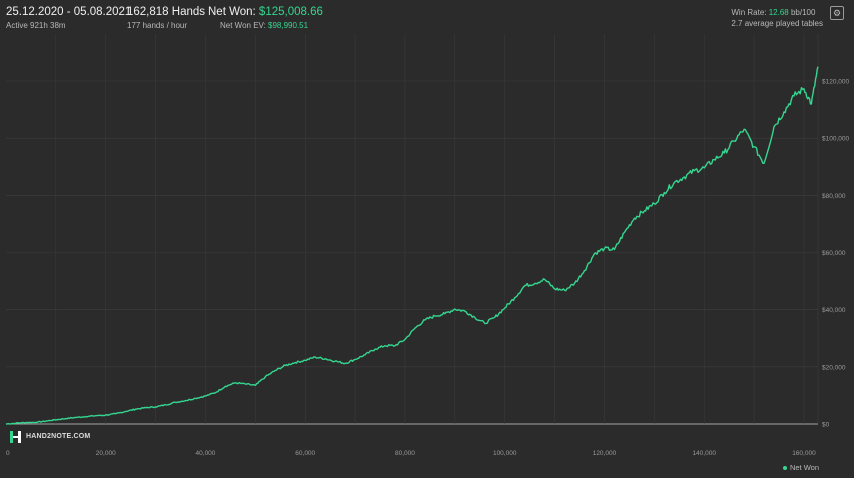  What do you see at coordinates (8, 453) in the screenshot?
I see `x-tick-label: 0` at bounding box center [8, 453].